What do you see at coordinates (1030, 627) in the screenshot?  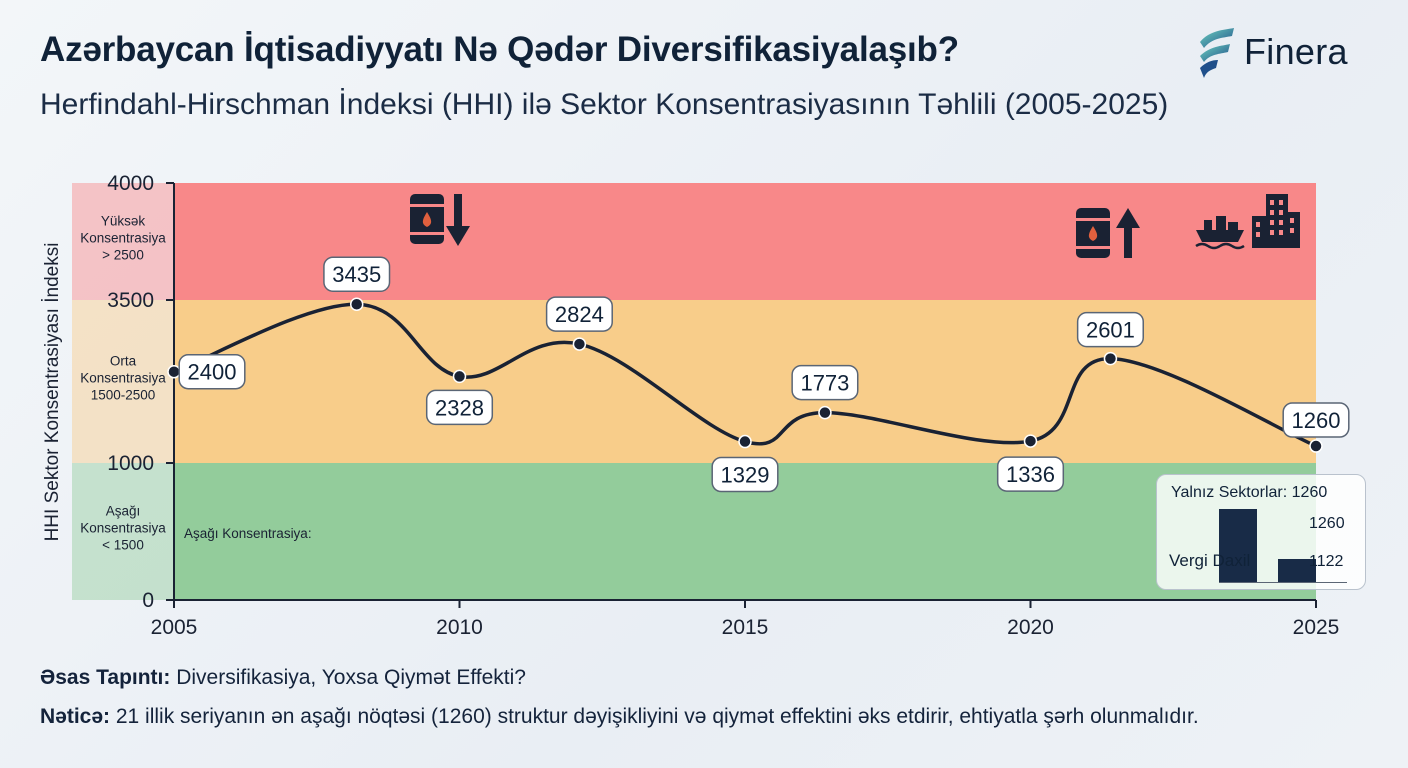 I see `x-tick-label-3: 2020` at bounding box center [1030, 627].